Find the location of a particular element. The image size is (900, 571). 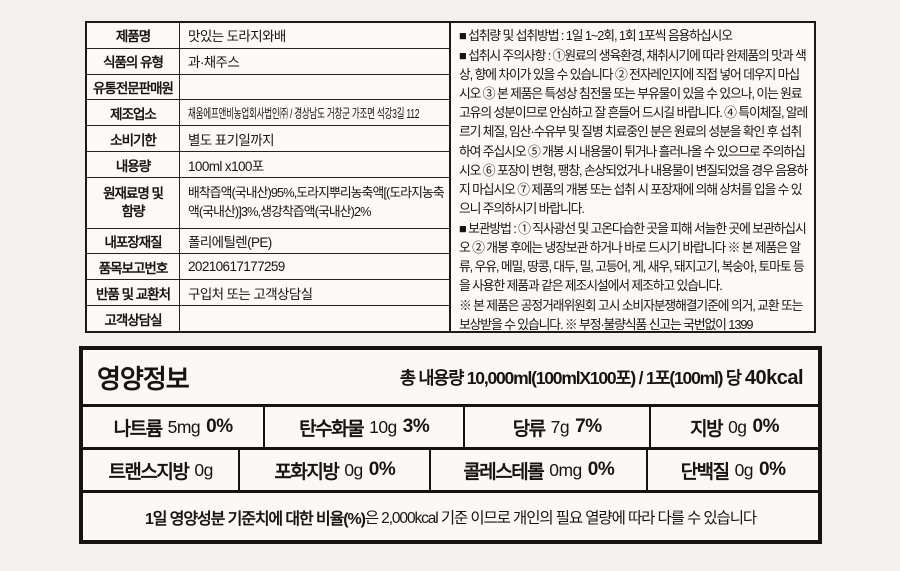

nutrient-cell-saturated-fat: 포화지방 0g 0% is located at coordinates (336, 470).